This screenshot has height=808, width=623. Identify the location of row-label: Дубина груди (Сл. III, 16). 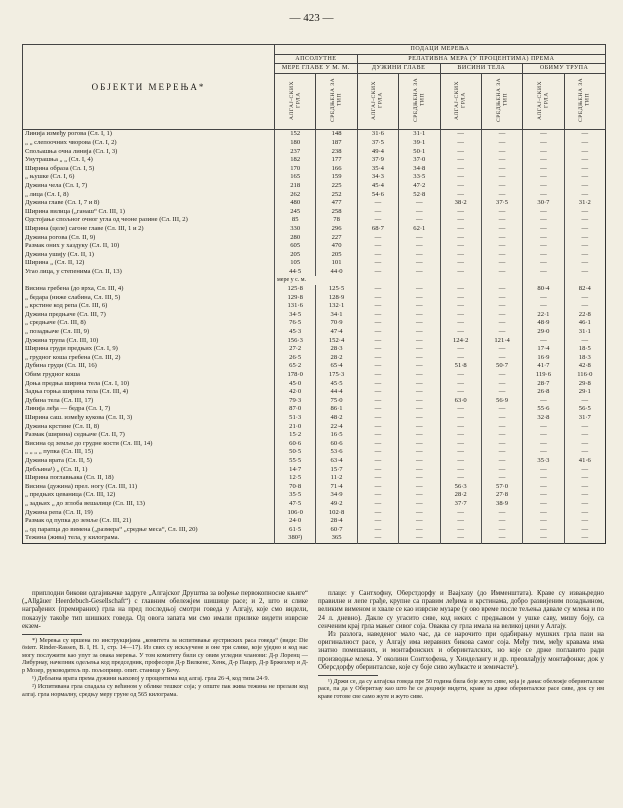
(61, 366).